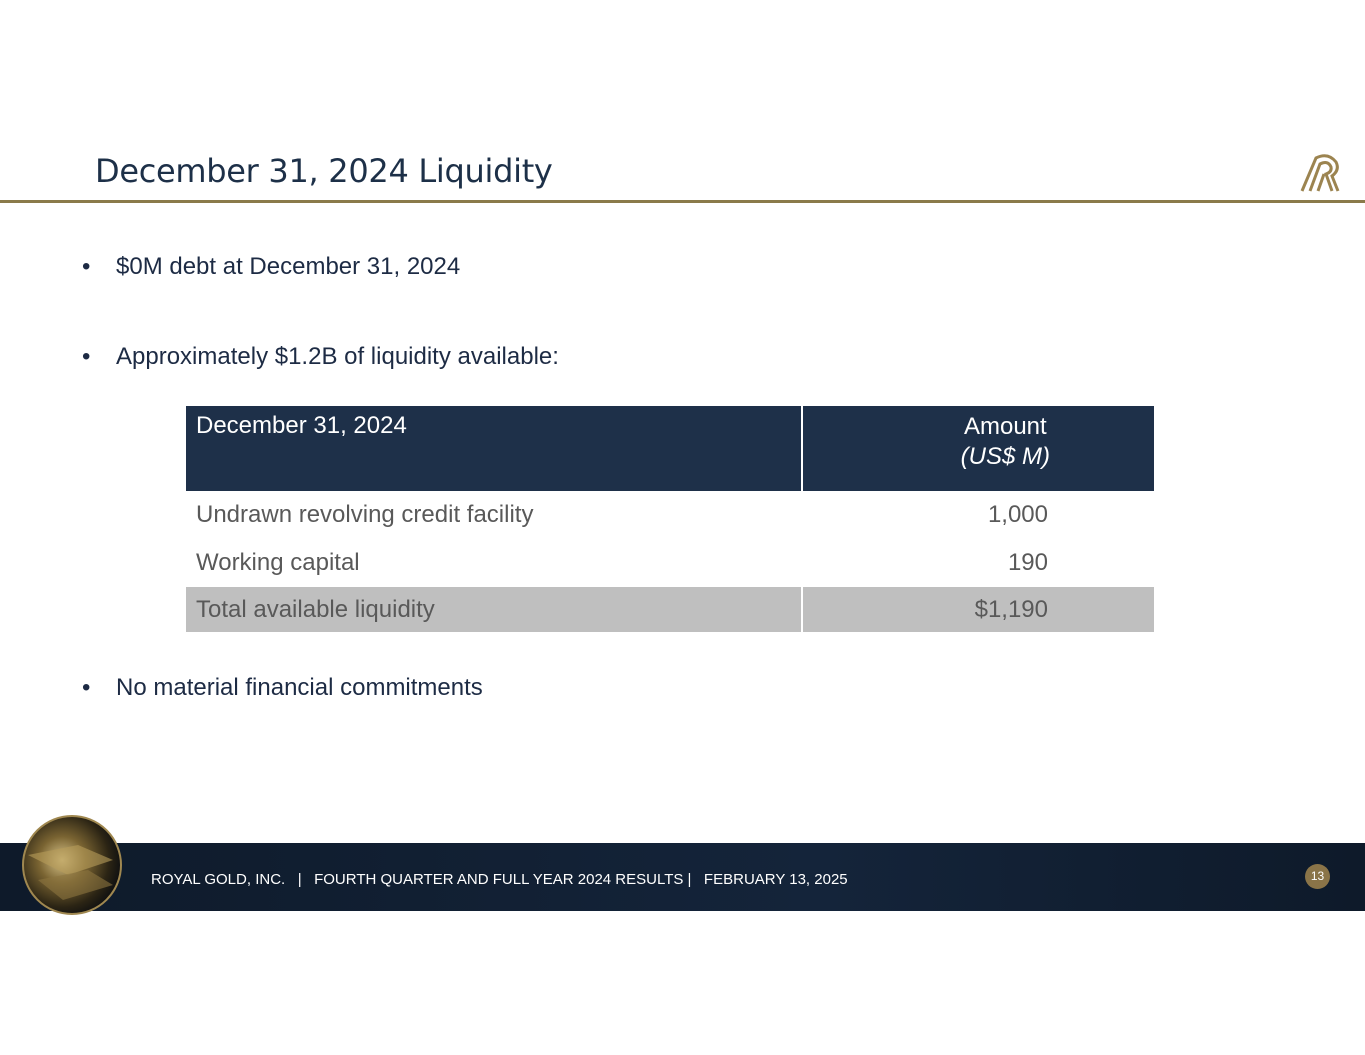  I want to click on header-text: Amount, so click(1005, 426).